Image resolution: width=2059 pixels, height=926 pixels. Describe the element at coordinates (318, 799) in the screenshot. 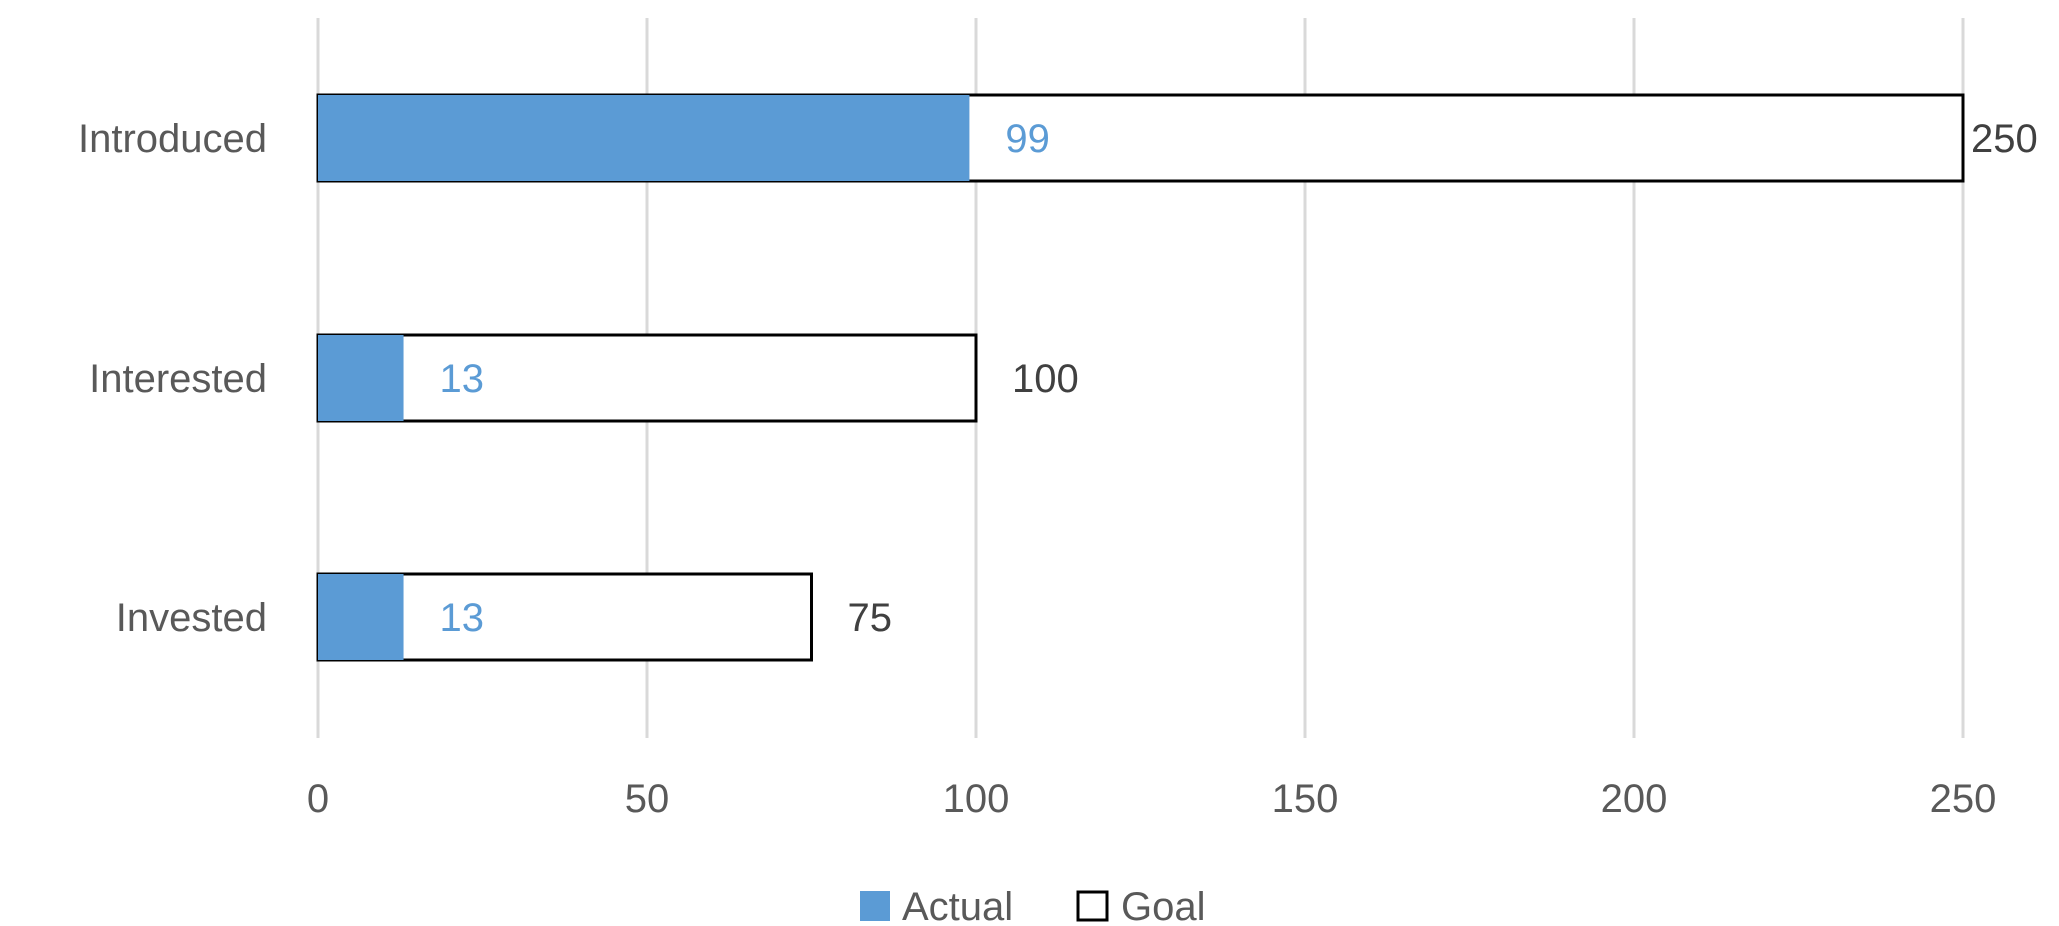

I see `x-tick-label-0: 0` at that location.